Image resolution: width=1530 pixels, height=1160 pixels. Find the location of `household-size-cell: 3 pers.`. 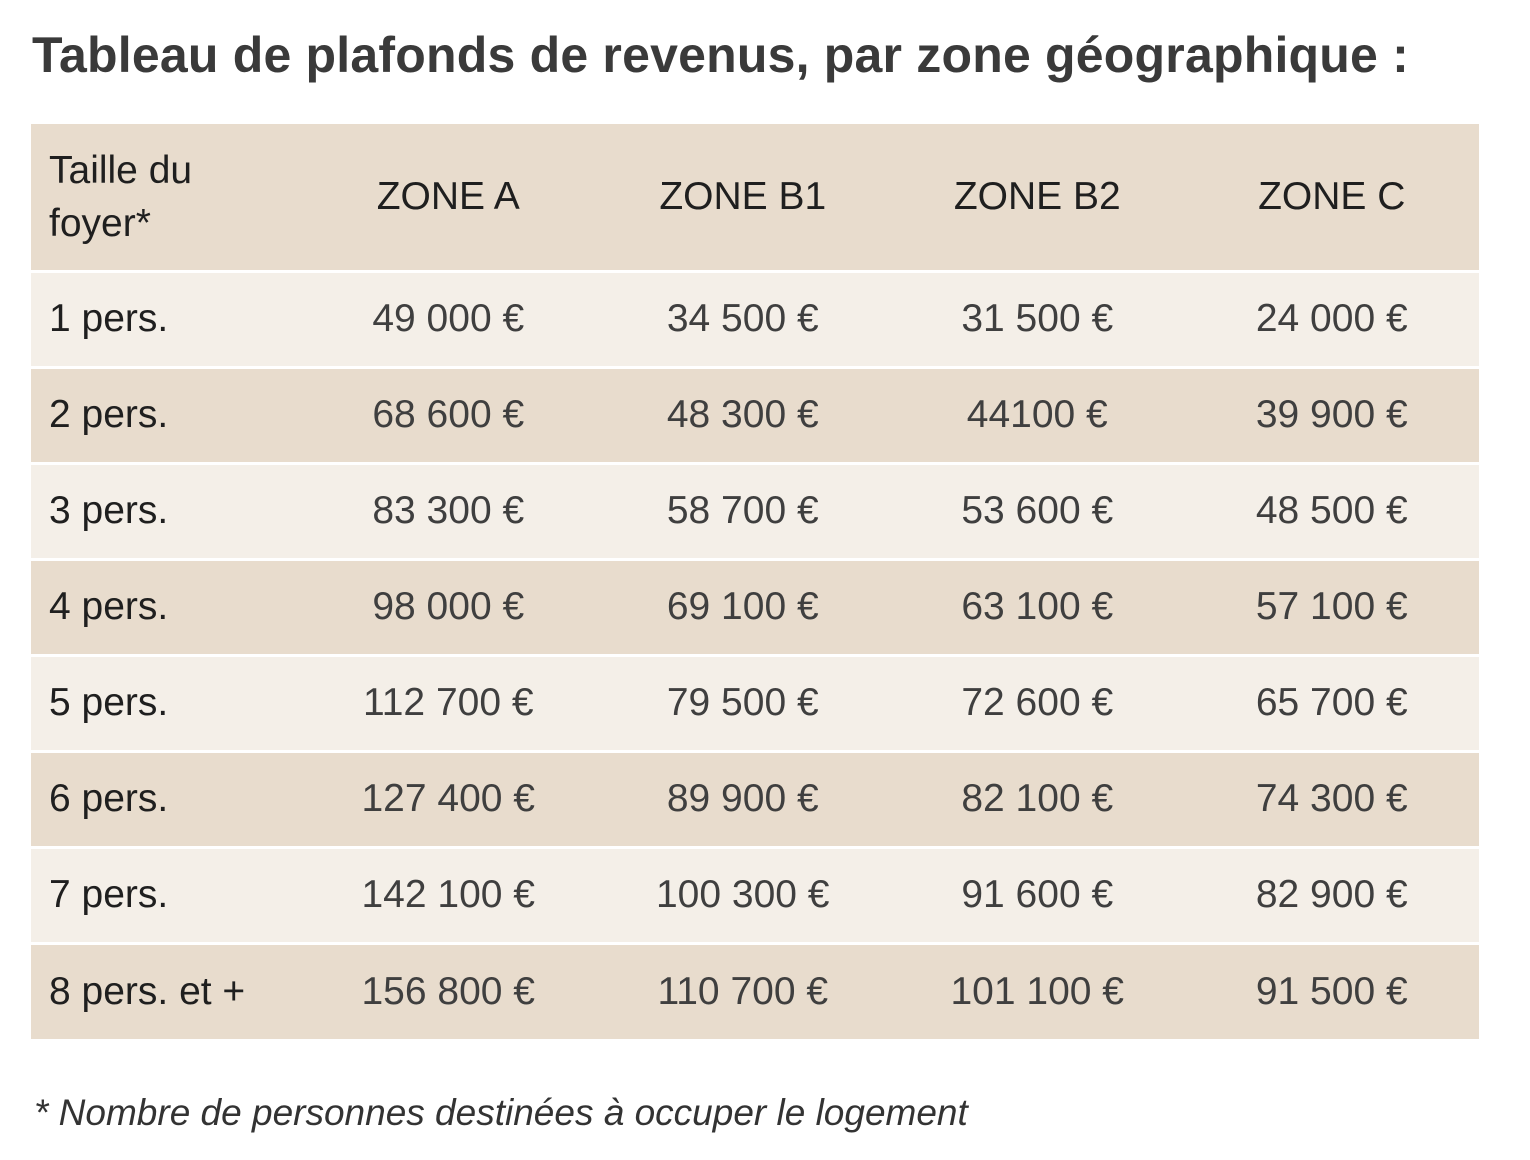

household-size-cell: 3 pers. is located at coordinates (166, 512).